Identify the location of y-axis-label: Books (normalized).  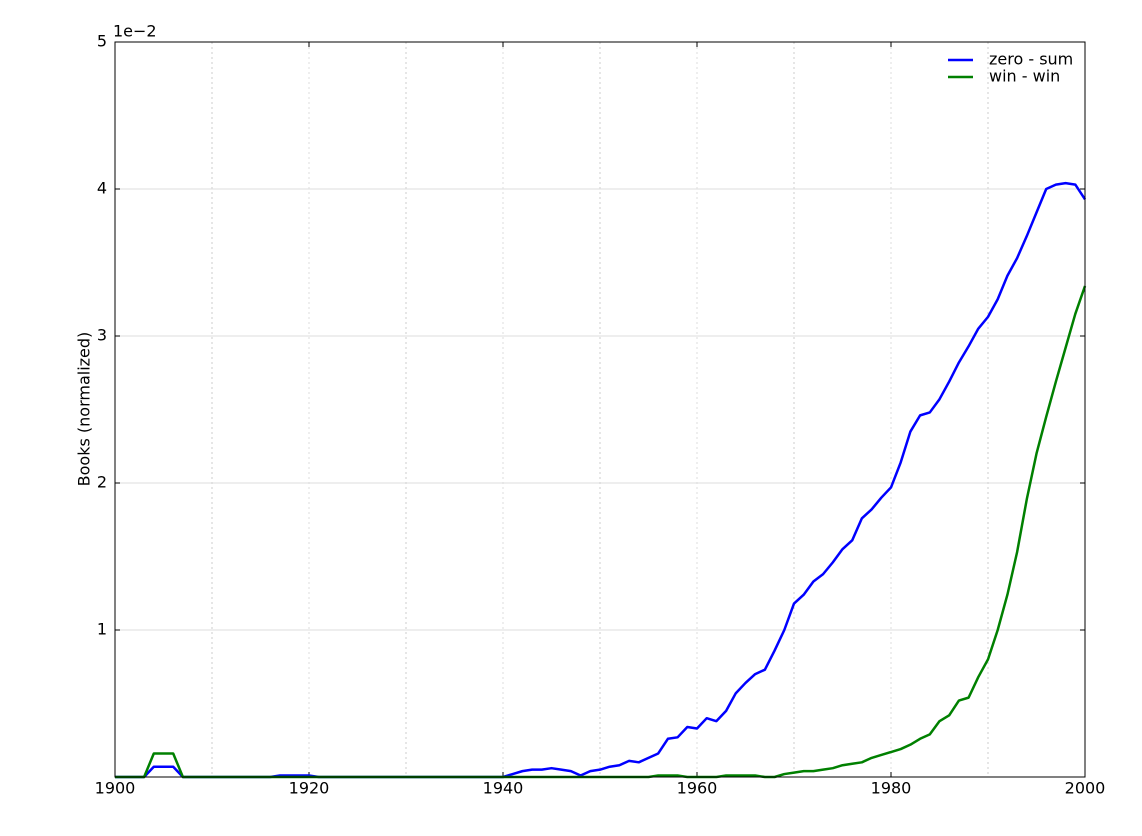
(84, 409).